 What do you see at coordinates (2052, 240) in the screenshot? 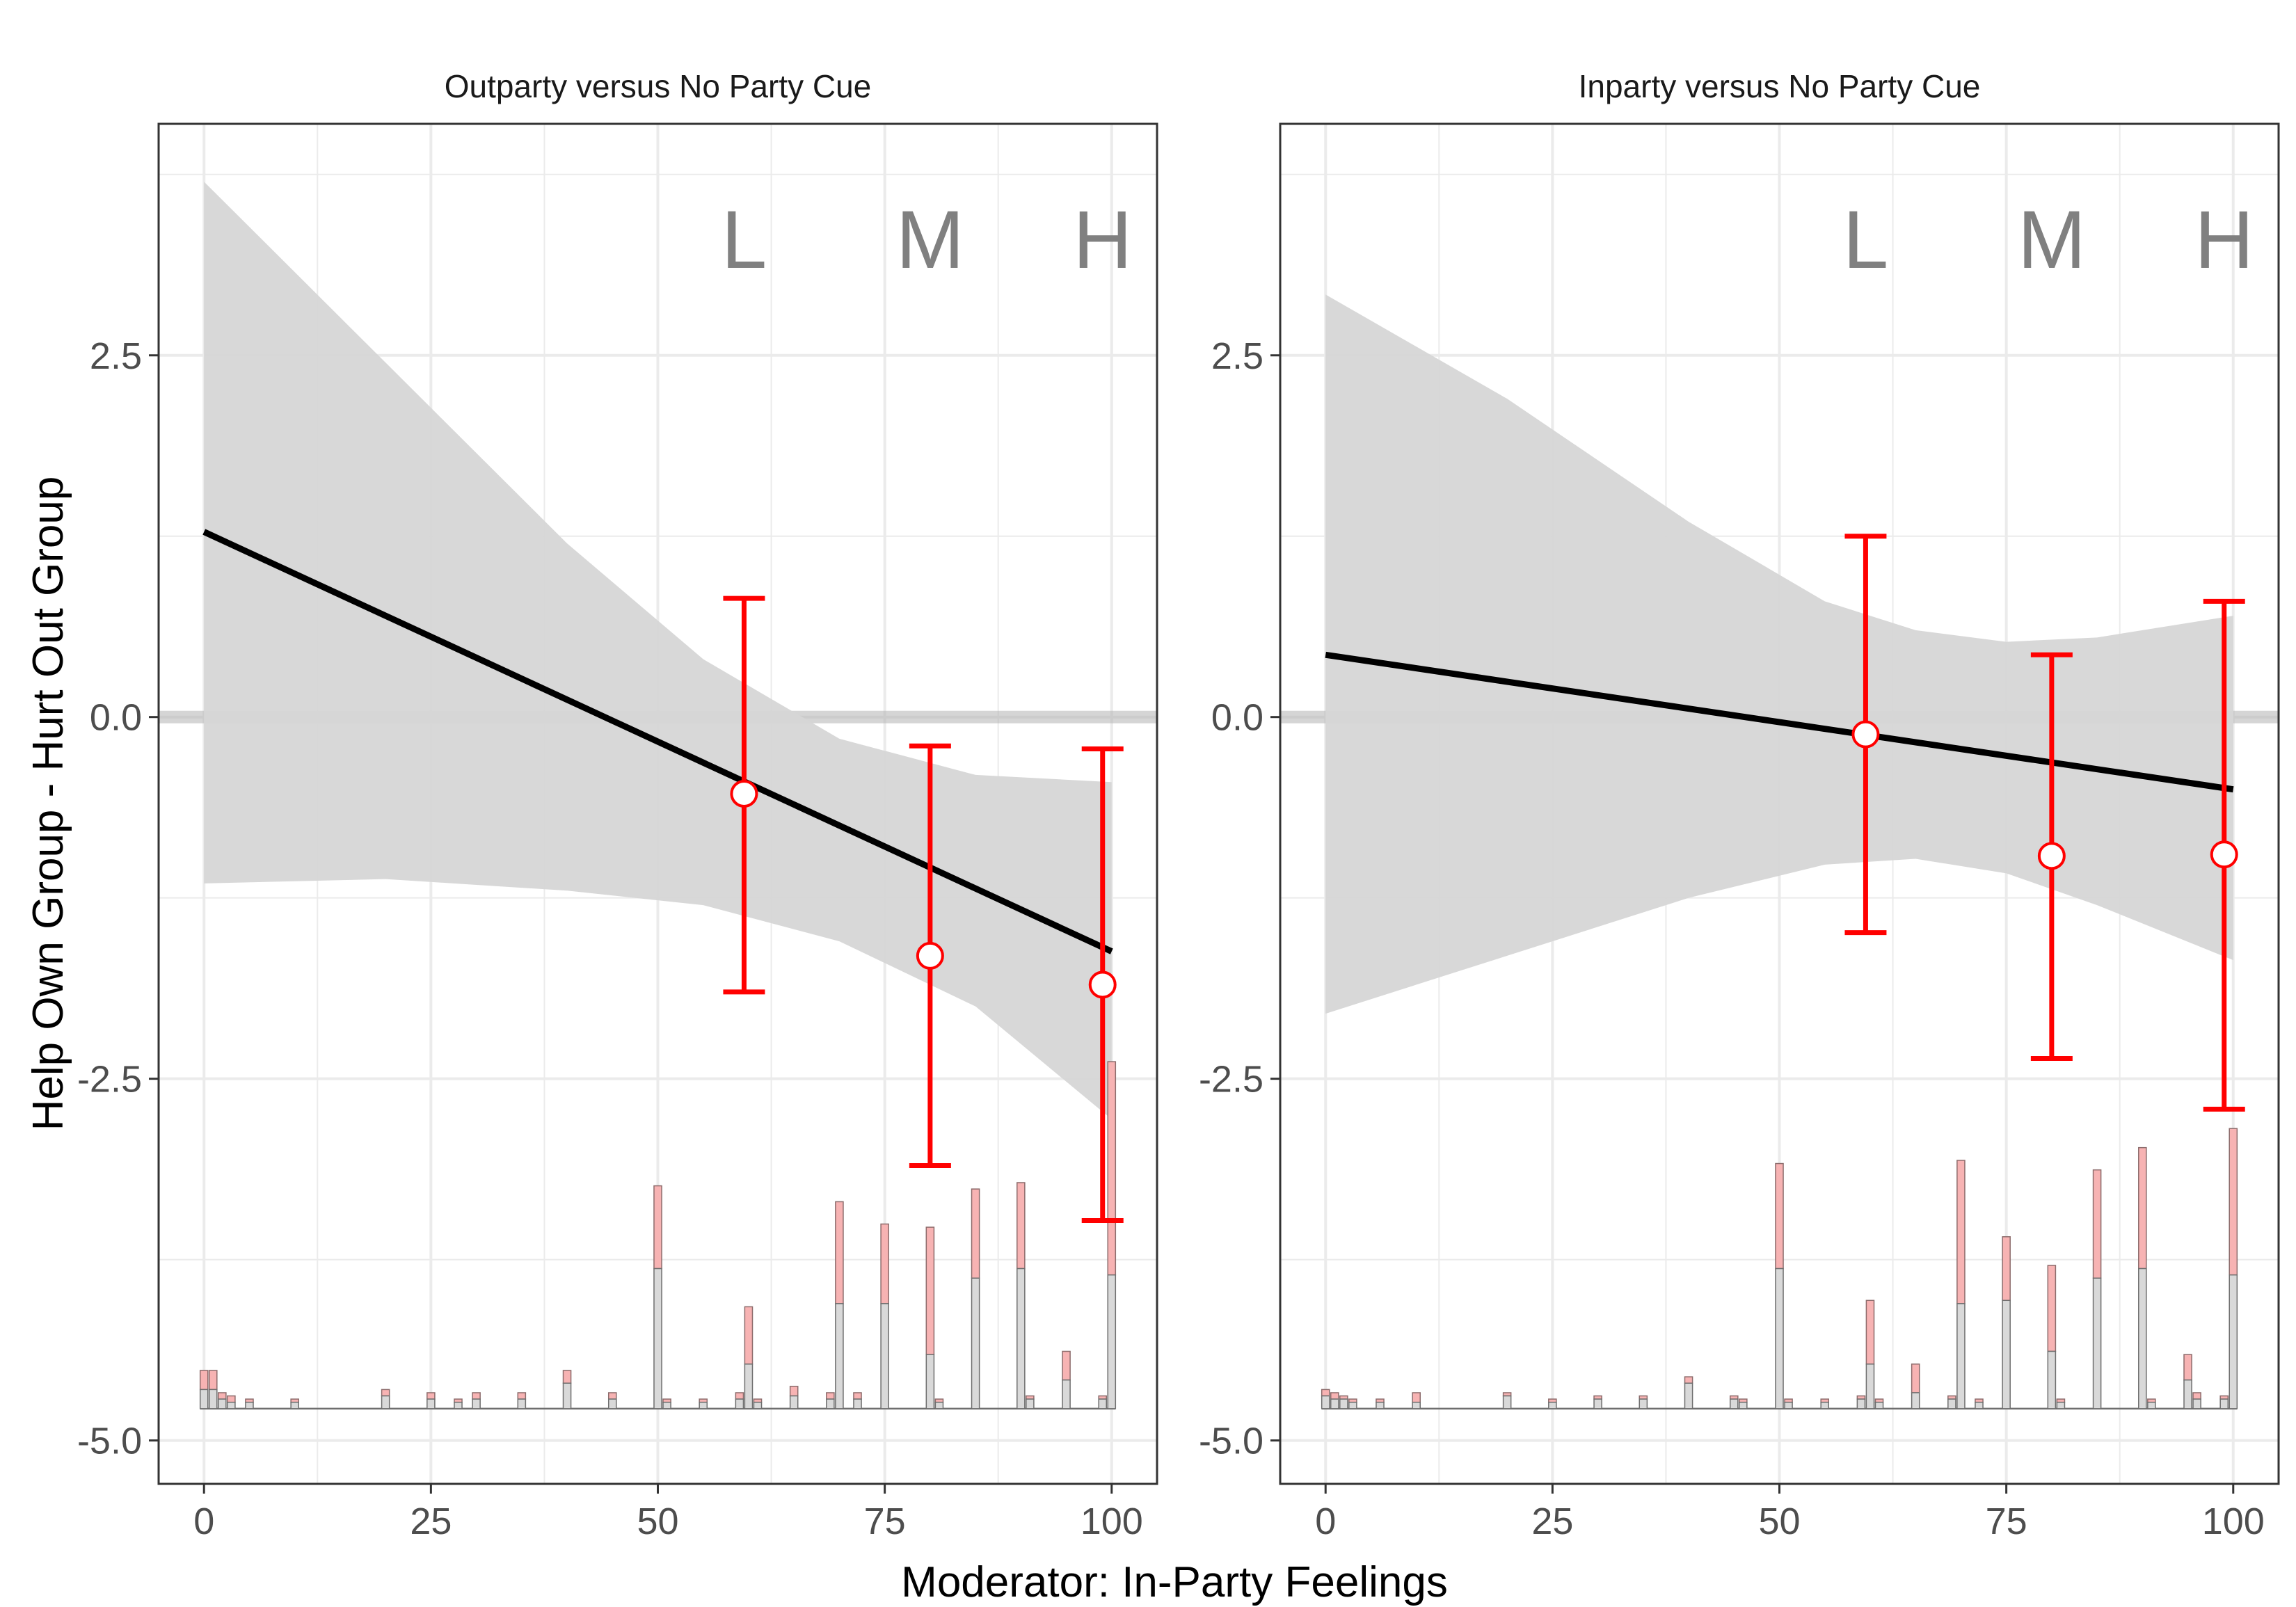
I see `bin-label: M` at bounding box center [2052, 240].